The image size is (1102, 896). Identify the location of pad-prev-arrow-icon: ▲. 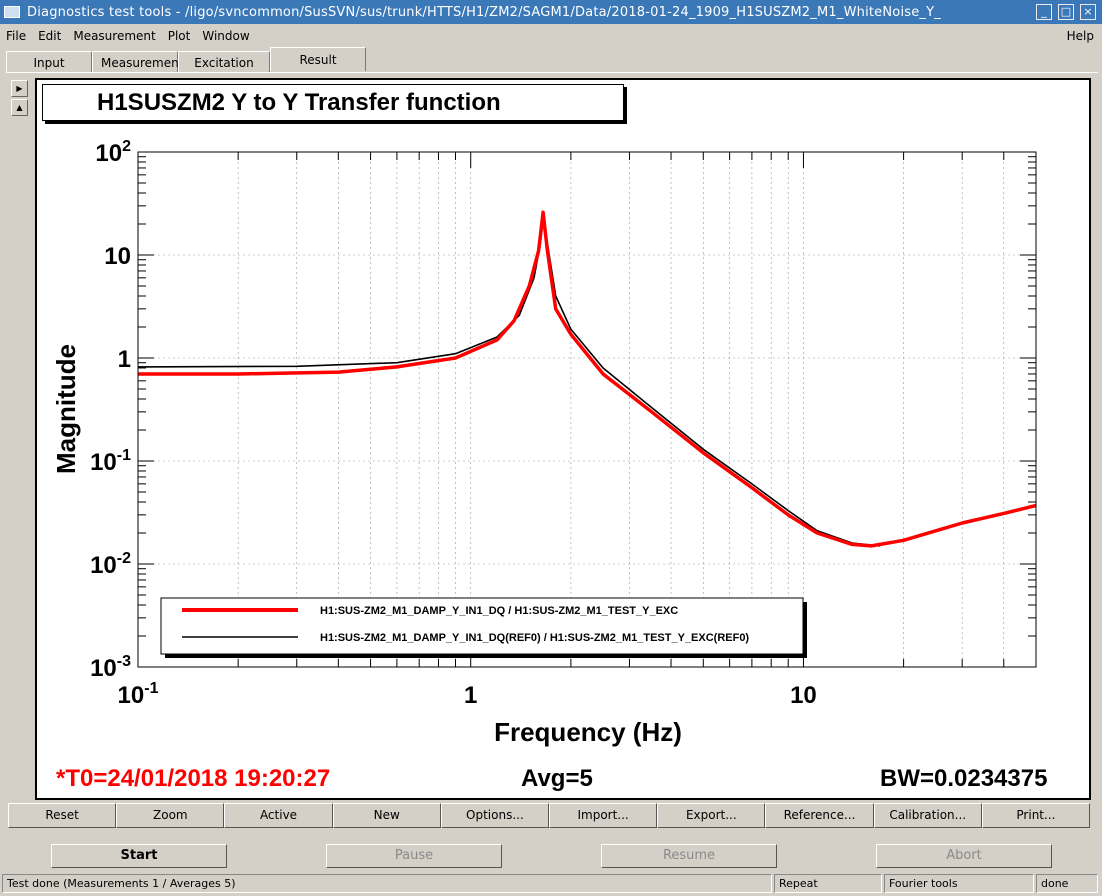
(19, 107).